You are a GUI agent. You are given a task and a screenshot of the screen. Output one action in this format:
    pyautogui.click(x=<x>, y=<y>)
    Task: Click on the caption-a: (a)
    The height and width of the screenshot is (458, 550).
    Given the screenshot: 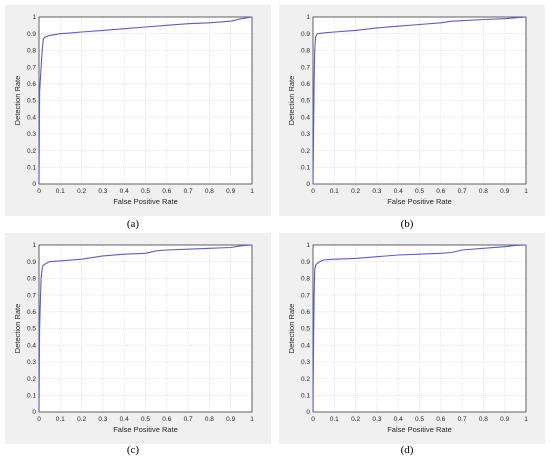 What is the action you would take?
    pyautogui.click(x=133, y=224)
    